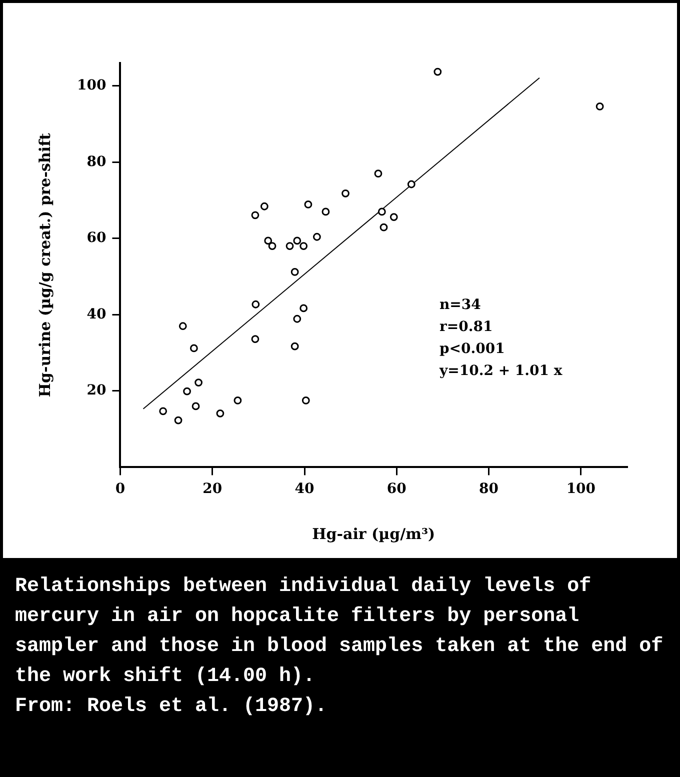 The height and width of the screenshot is (777, 680). Describe the element at coordinates (396, 489) in the screenshot. I see `x-tick-label: 60` at that location.